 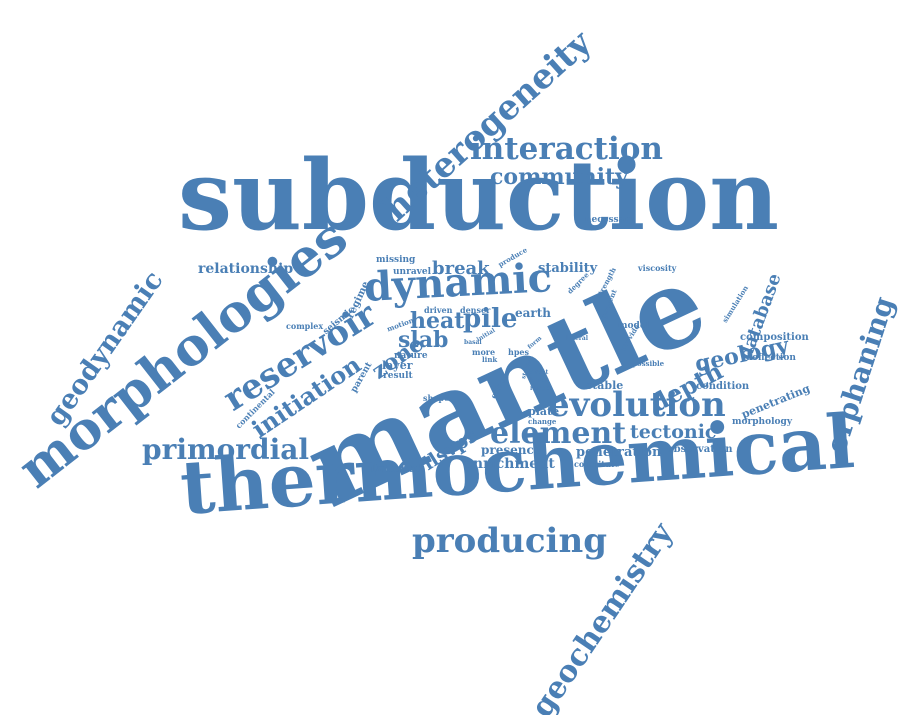 I want to click on word-flattened: flattened, so click(x=395, y=468).